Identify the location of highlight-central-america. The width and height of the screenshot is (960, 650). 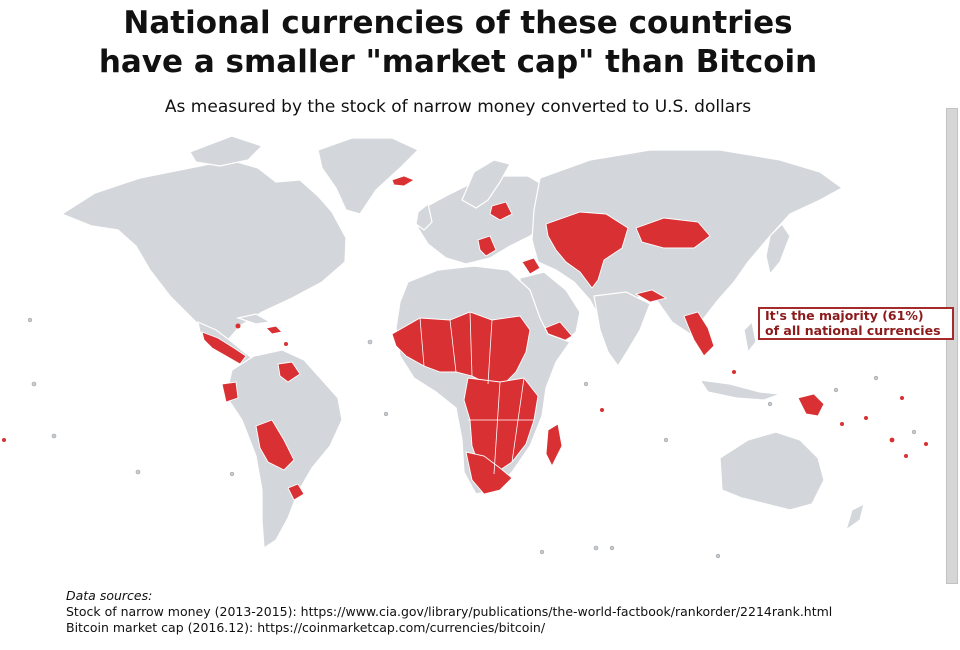
(224, 348).